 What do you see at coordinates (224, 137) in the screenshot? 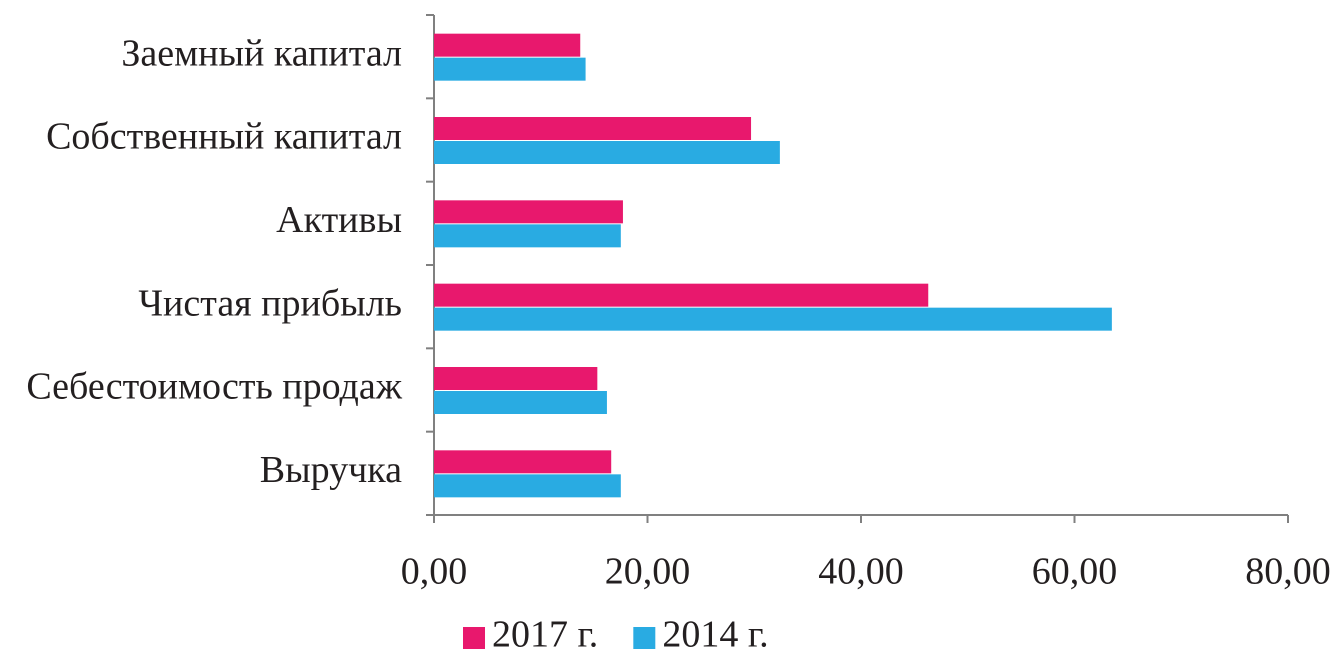
I see `y-tick-label: Собственный капитал` at bounding box center [224, 137].